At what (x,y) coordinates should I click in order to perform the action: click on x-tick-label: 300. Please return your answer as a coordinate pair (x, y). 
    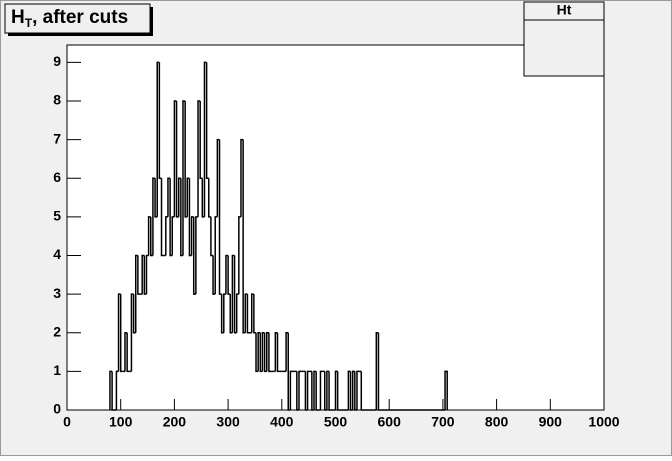
    Looking at the image, I should click on (228, 422).